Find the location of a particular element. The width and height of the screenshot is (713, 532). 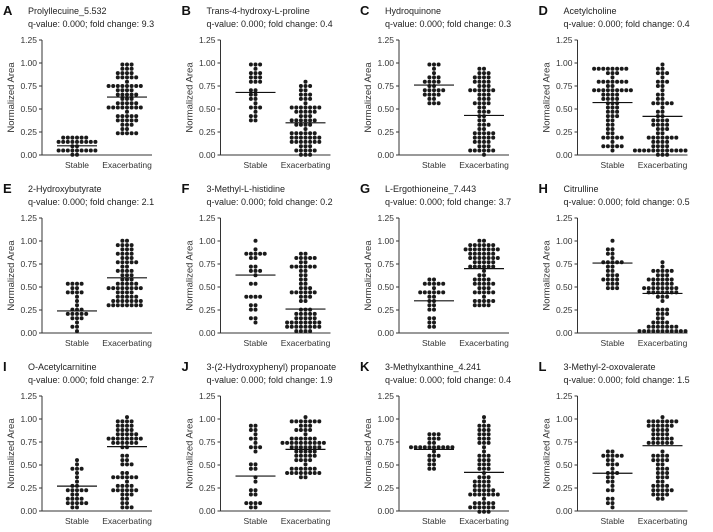

y-tick-label: 0.75 is located at coordinates (385, 86).